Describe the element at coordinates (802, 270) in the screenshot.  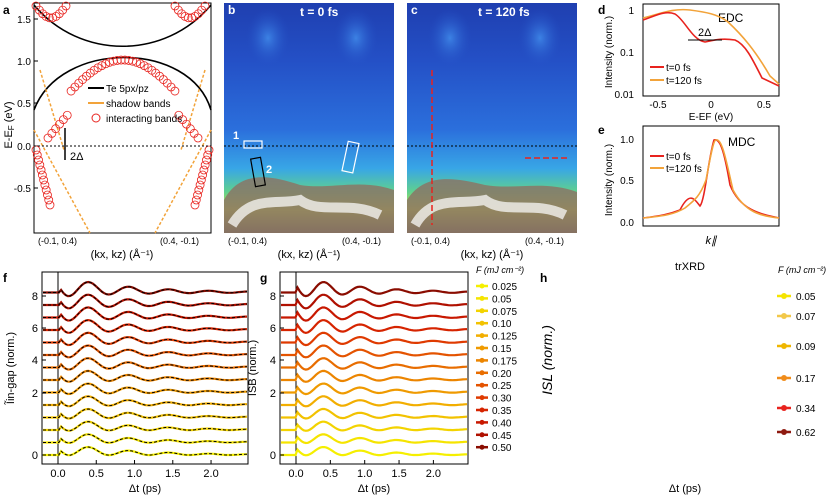
I see `fluence-header-h: F (mJ cm⁻²)` at that location.